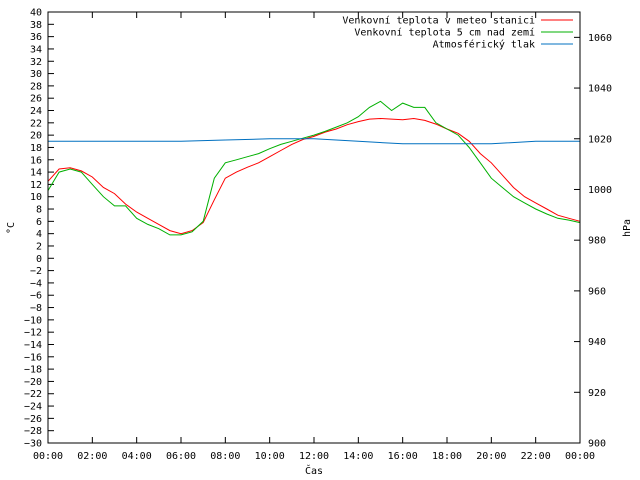 The image size is (640, 480). Describe the element at coordinates (536, 456) in the screenshot. I see `x-tick-label: 22:00` at that location.